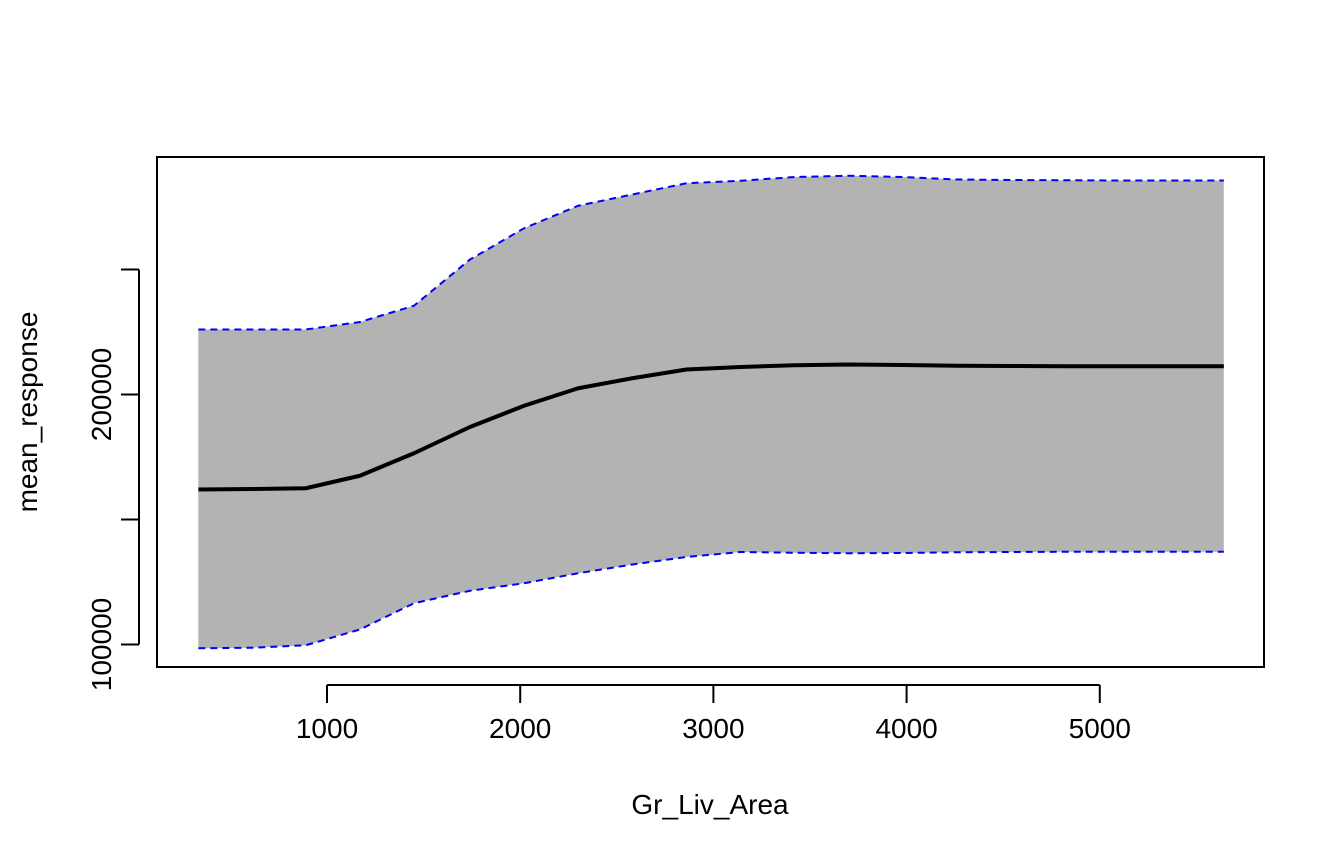  I want to click on y-tick-label: 200000, so click(101, 394).